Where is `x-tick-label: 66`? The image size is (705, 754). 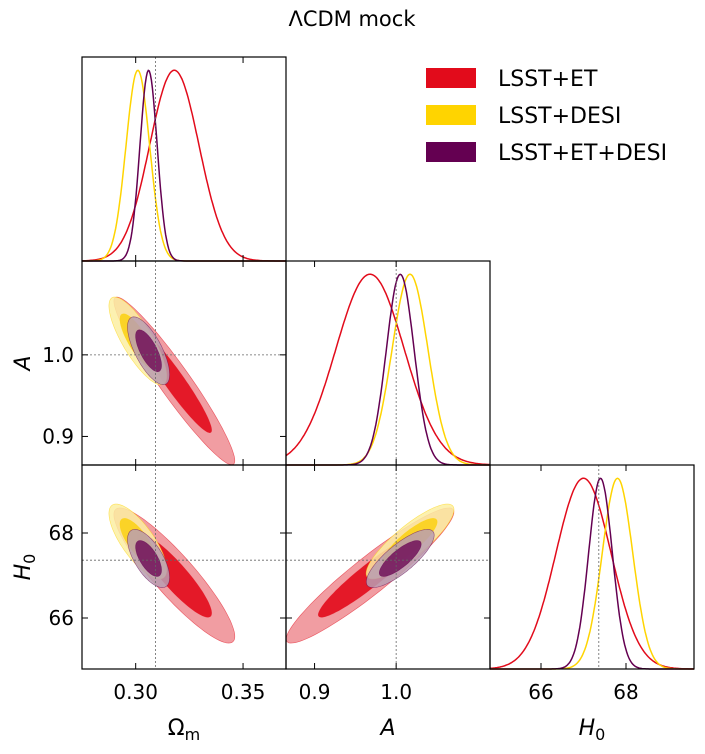 x-tick-label: 66 is located at coordinates (540, 692).